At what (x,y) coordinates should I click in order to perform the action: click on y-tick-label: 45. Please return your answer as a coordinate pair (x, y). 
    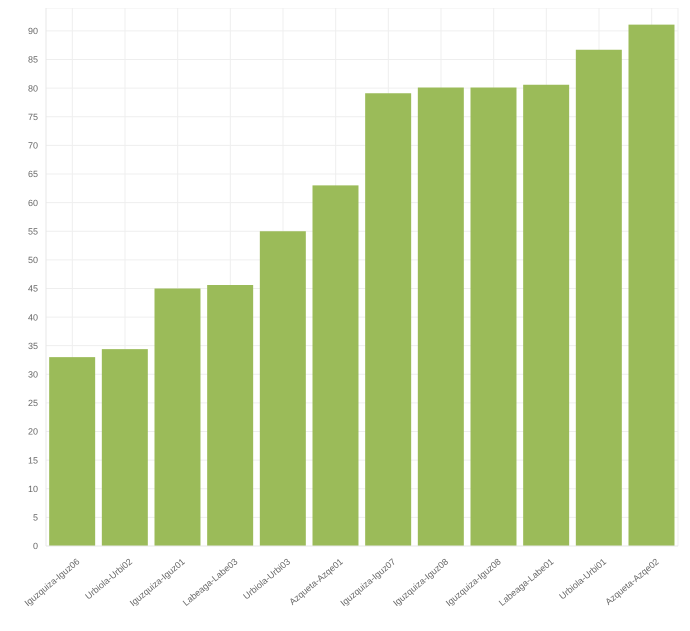
    Looking at the image, I should click on (33, 289).